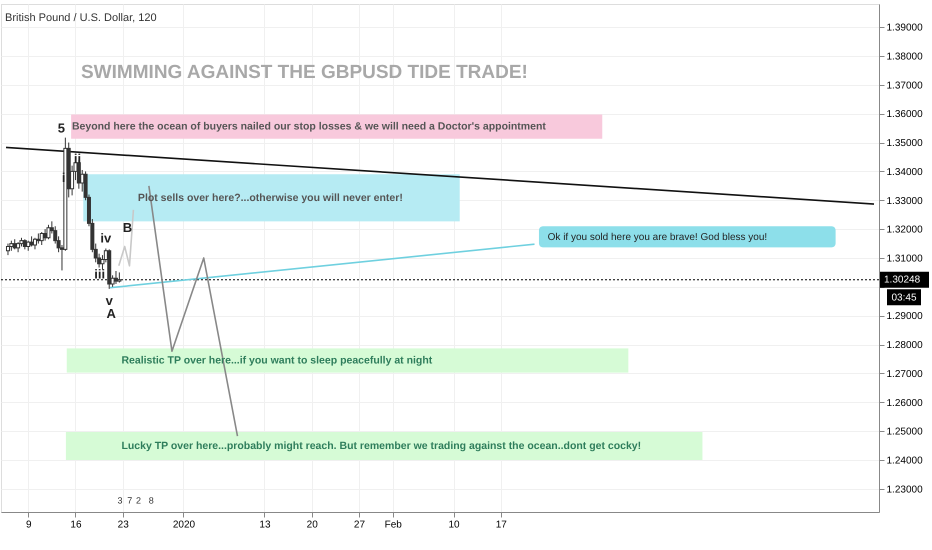 This screenshot has height=550, width=932. What do you see at coordinates (61, 128) in the screenshot?
I see `annotation: 5` at bounding box center [61, 128].